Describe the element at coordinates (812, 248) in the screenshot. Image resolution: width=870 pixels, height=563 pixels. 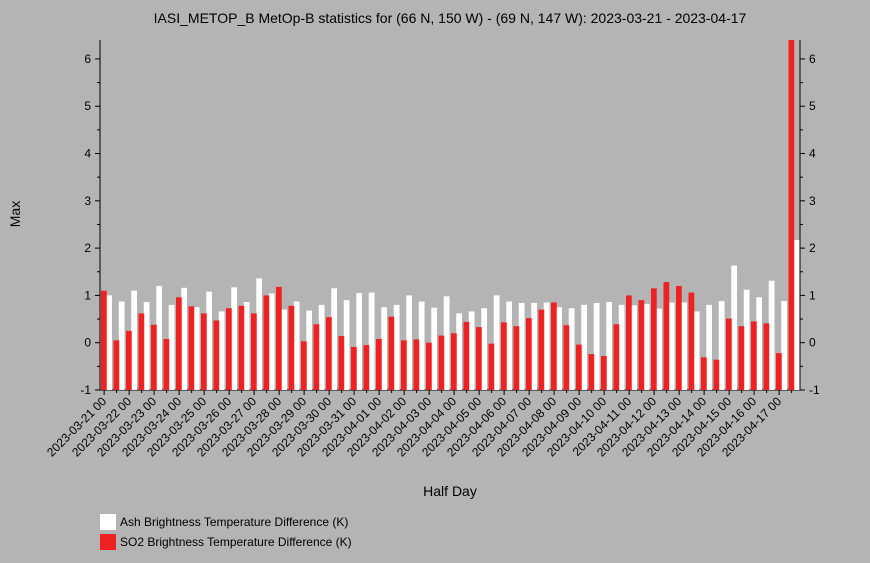
I see `y-tick-label-right: 2` at that location.